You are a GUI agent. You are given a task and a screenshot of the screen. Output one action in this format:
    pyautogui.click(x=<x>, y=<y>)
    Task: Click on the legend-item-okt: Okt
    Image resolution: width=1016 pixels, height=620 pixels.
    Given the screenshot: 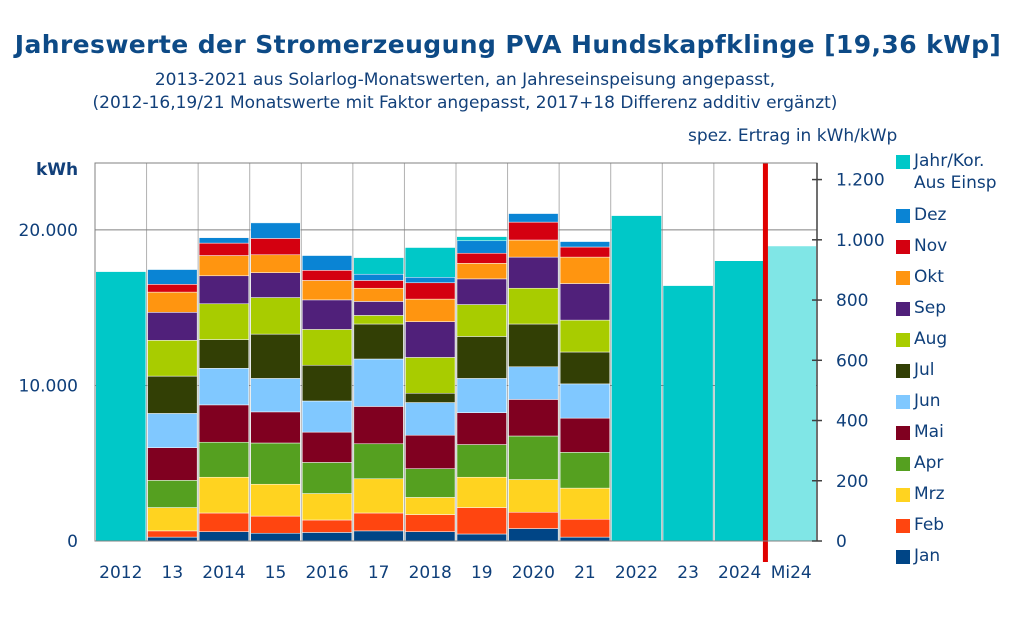 What is the action you would take?
    pyautogui.click(x=955, y=278)
    